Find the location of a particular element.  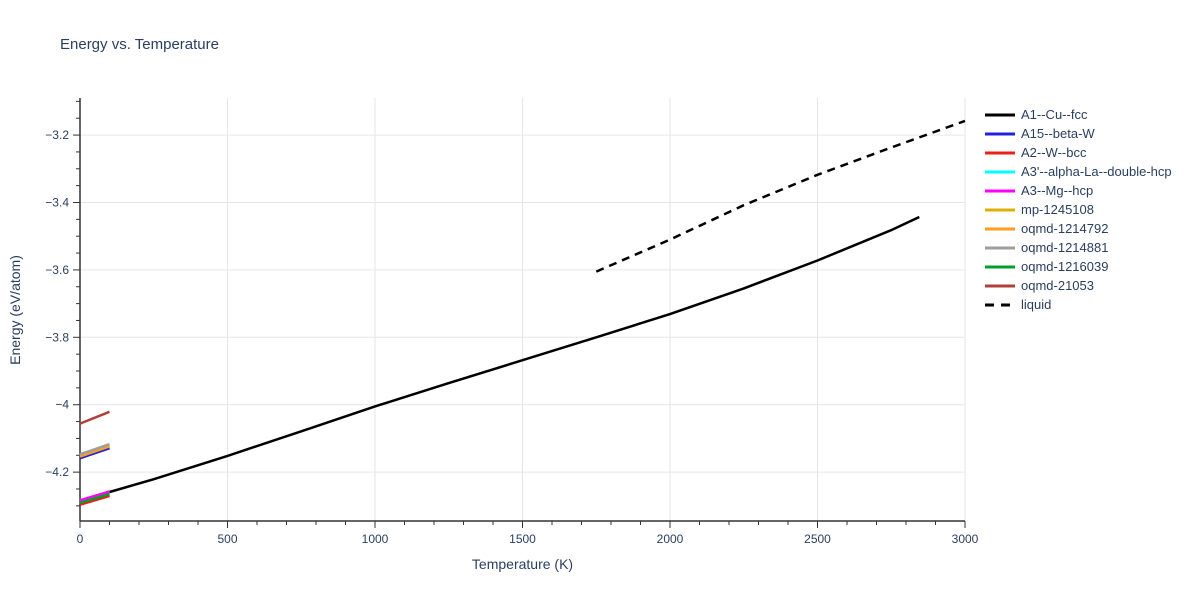

series-line-a15-beta-w is located at coordinates (94, 453).